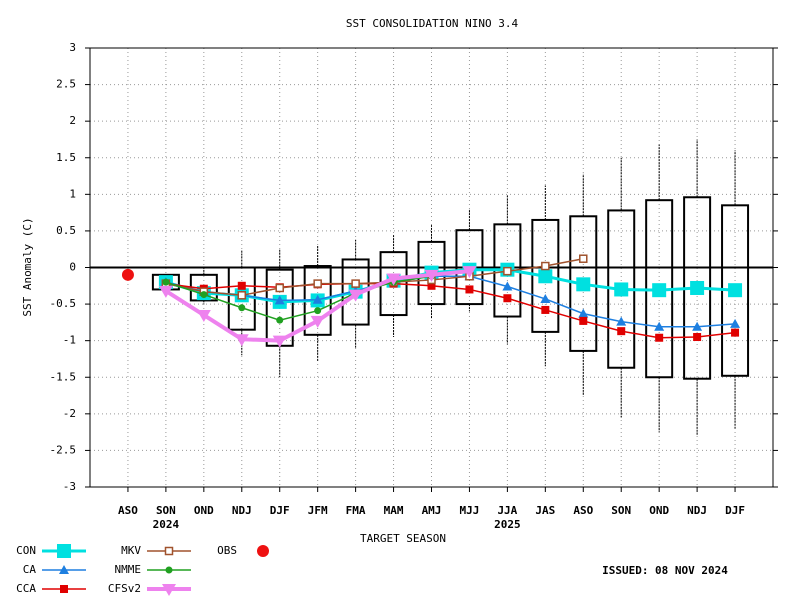 The width and height of the screenshot is (800, 604). What do you see at coordinates (394, 510) in the screenshot?
I see `x-tick-label: MAM` at bounding box center [394, 510].